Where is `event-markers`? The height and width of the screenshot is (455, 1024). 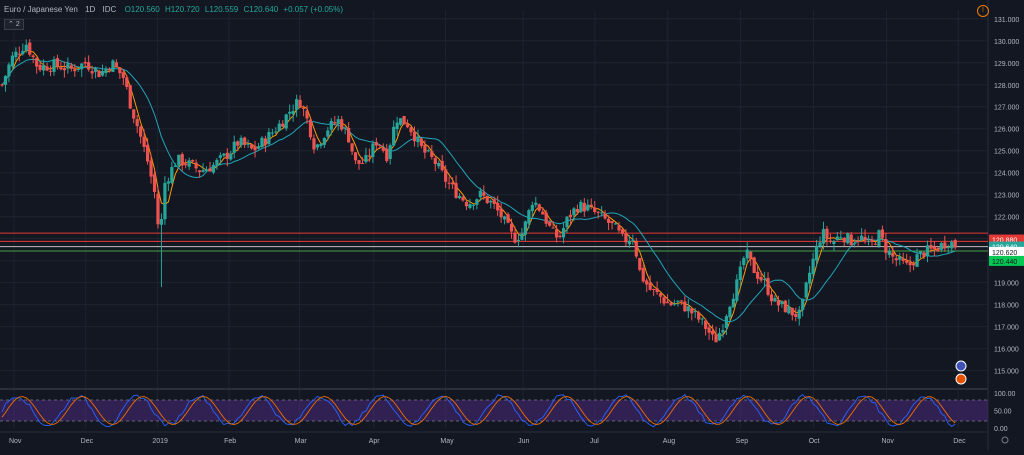 event-markers is located at coordinates (982, 402).